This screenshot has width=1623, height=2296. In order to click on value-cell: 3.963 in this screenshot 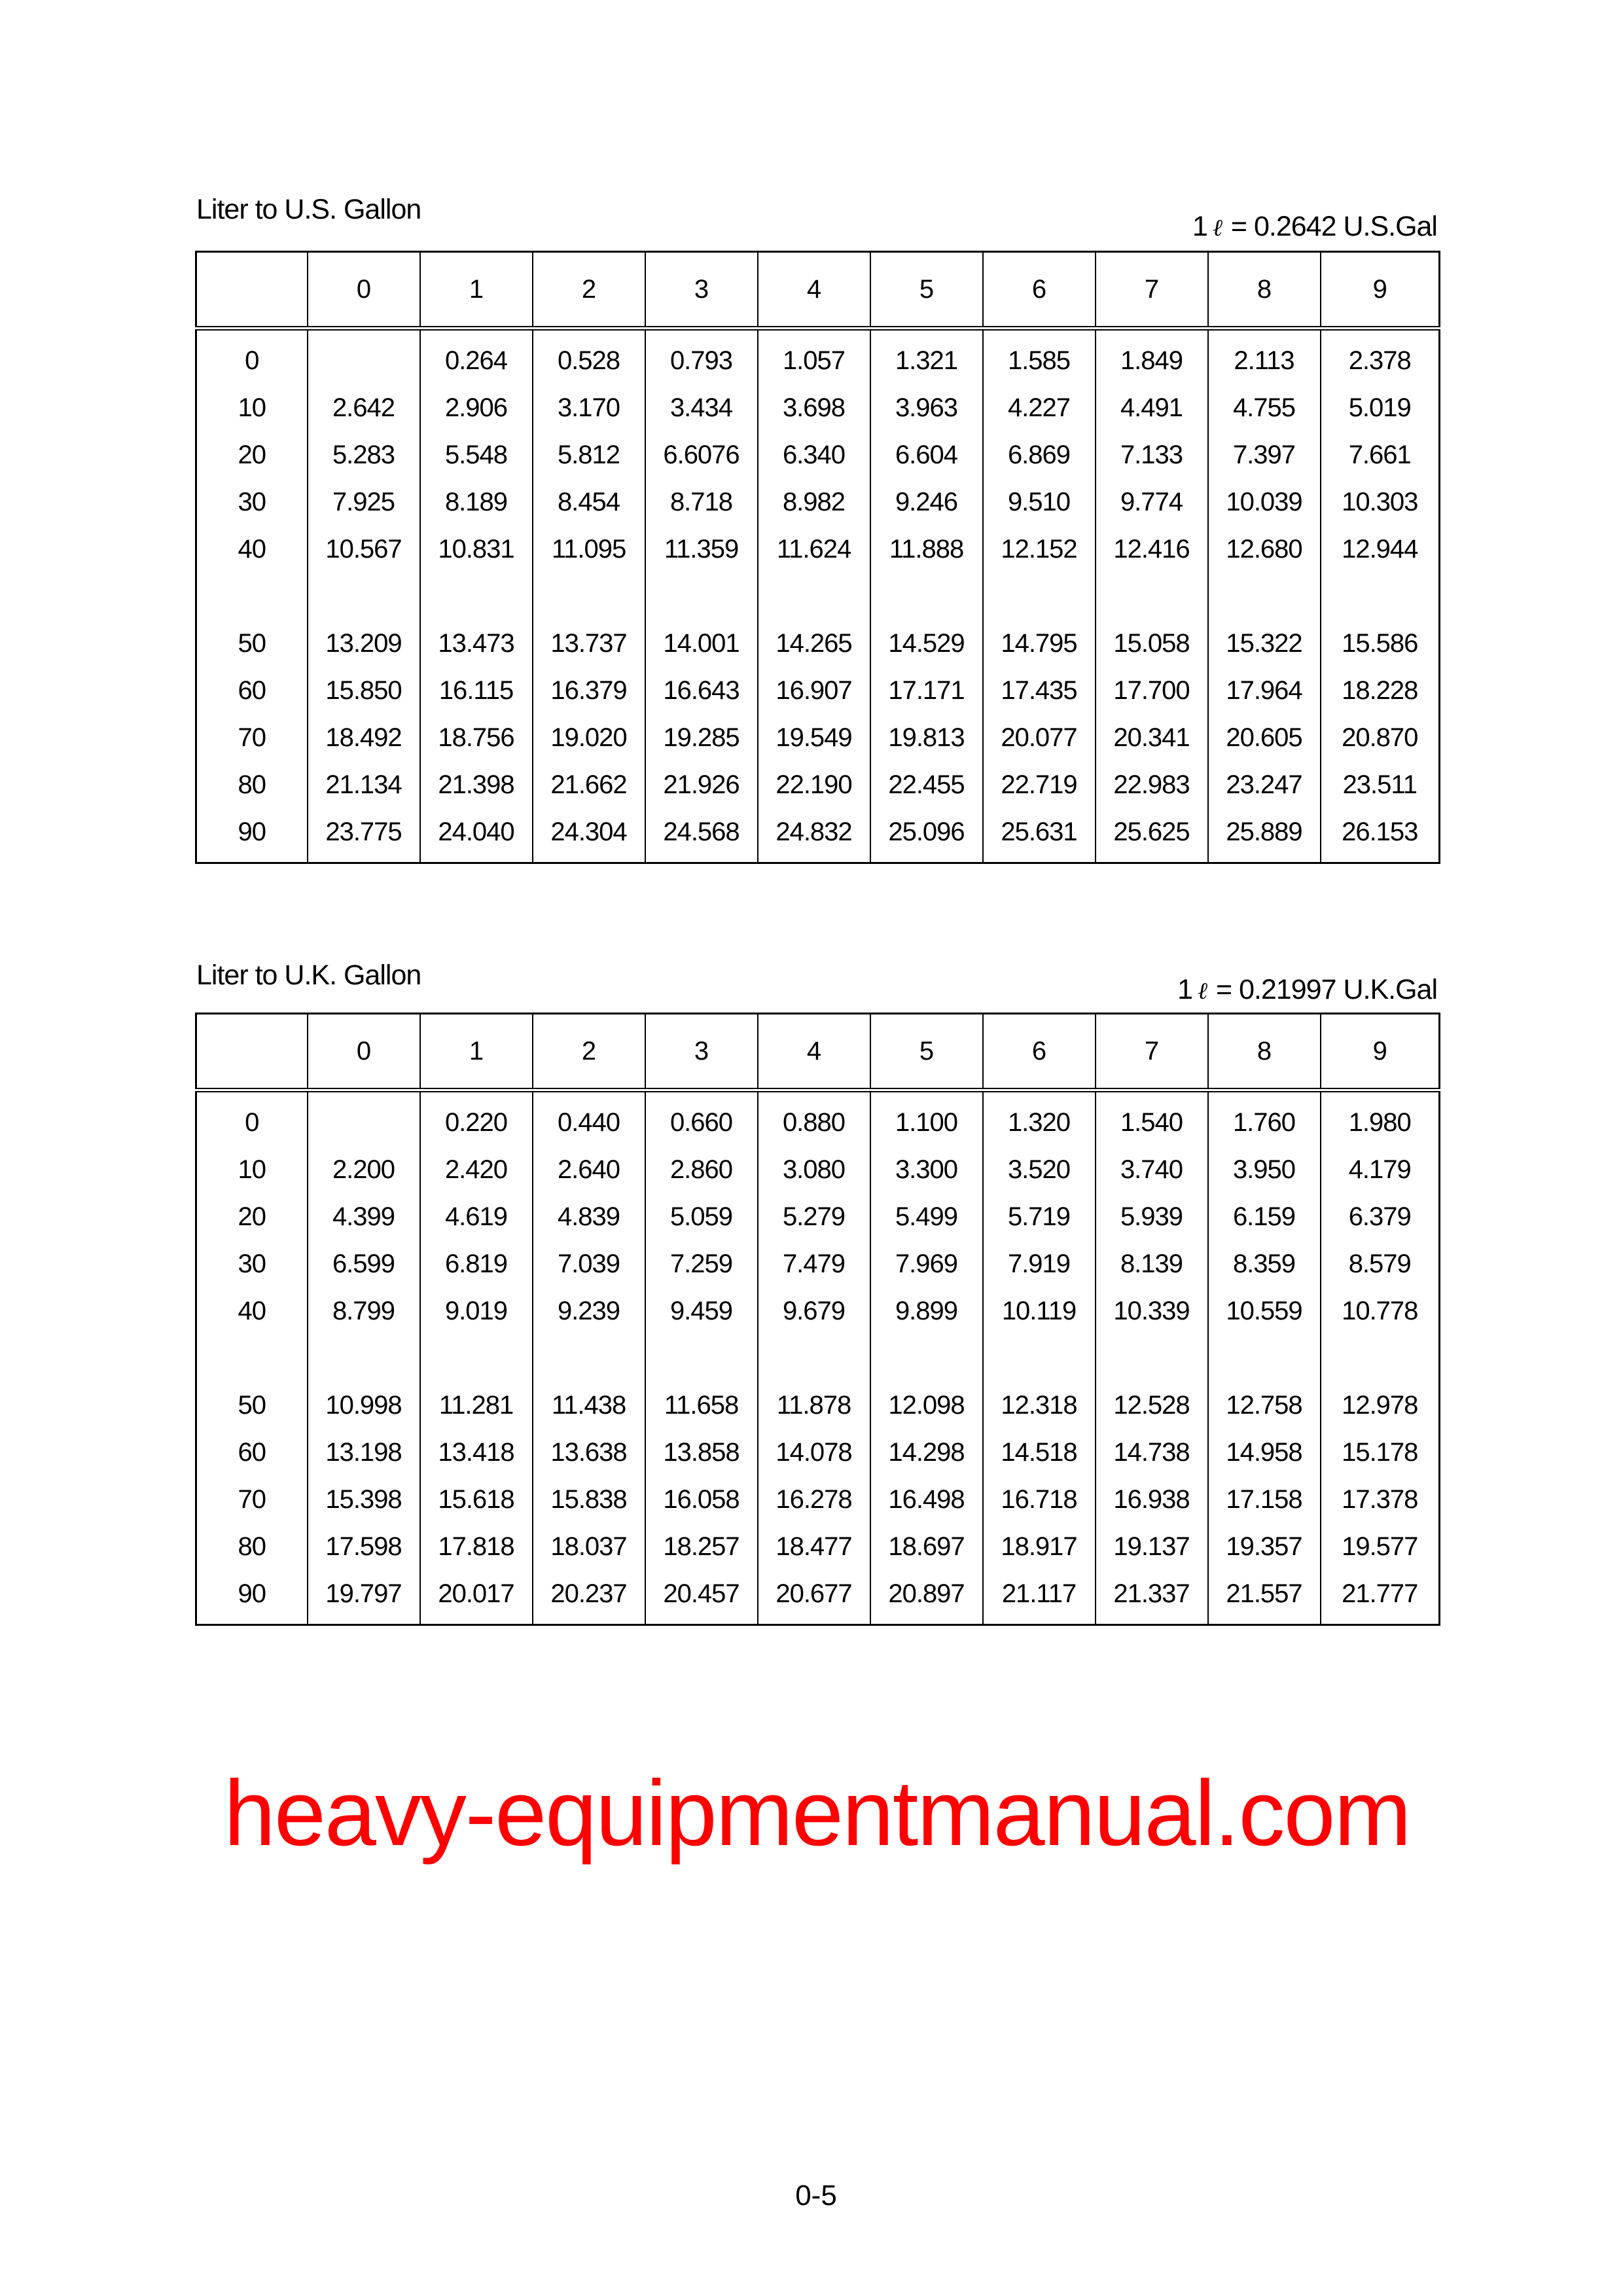, I will do `click(927, 407)`.